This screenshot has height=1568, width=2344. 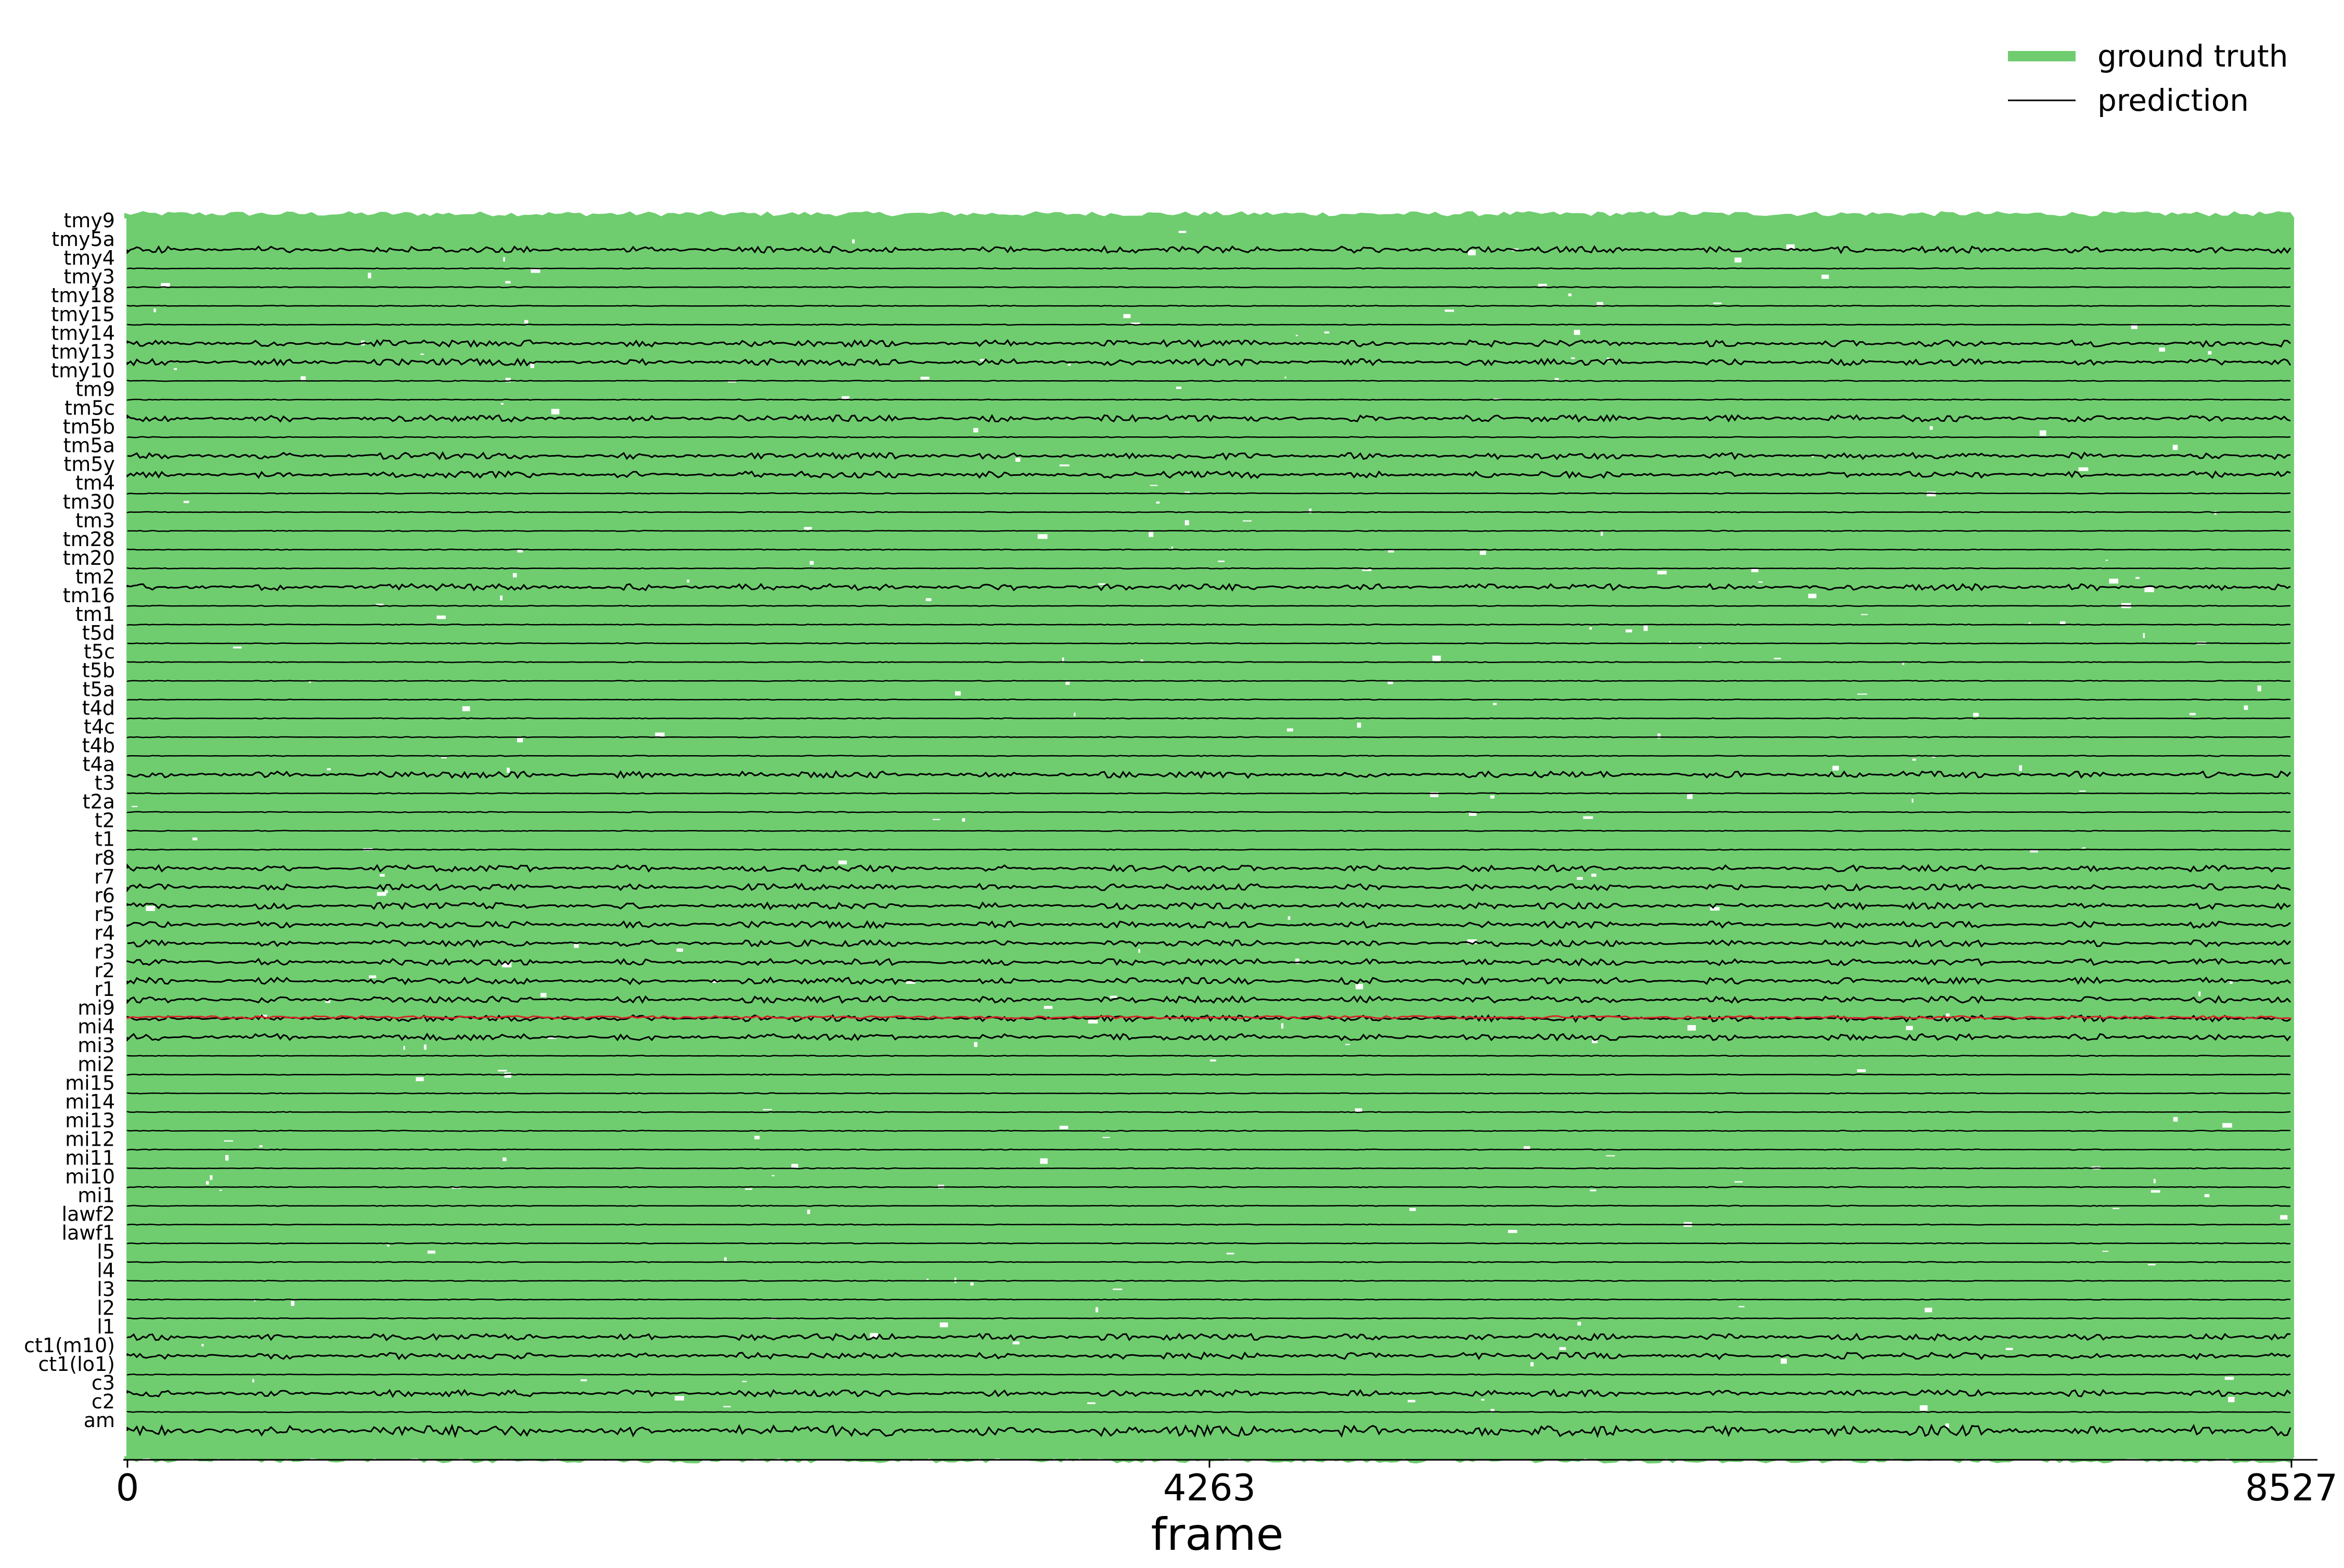 What do you see at coordinates (1208, 1150) in the screenshot?
I see `prediction-trace-mi12` at bounding box center [1208, 1150].